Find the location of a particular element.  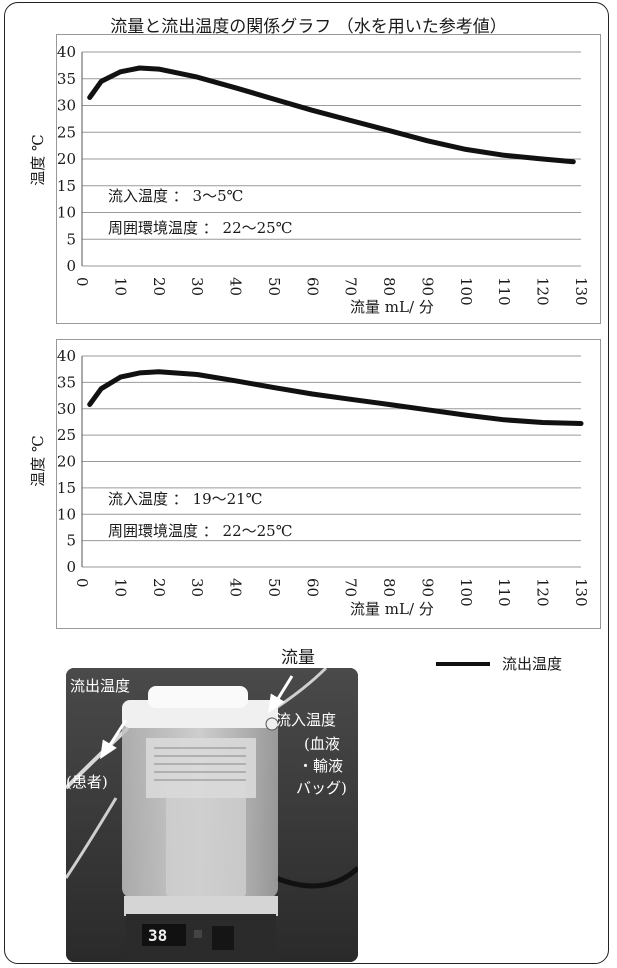

device-photo: 流出温度 (患者) 流入温度 (血液 ・輸液 バッグ) 38 is located at coordinates (212, 815).